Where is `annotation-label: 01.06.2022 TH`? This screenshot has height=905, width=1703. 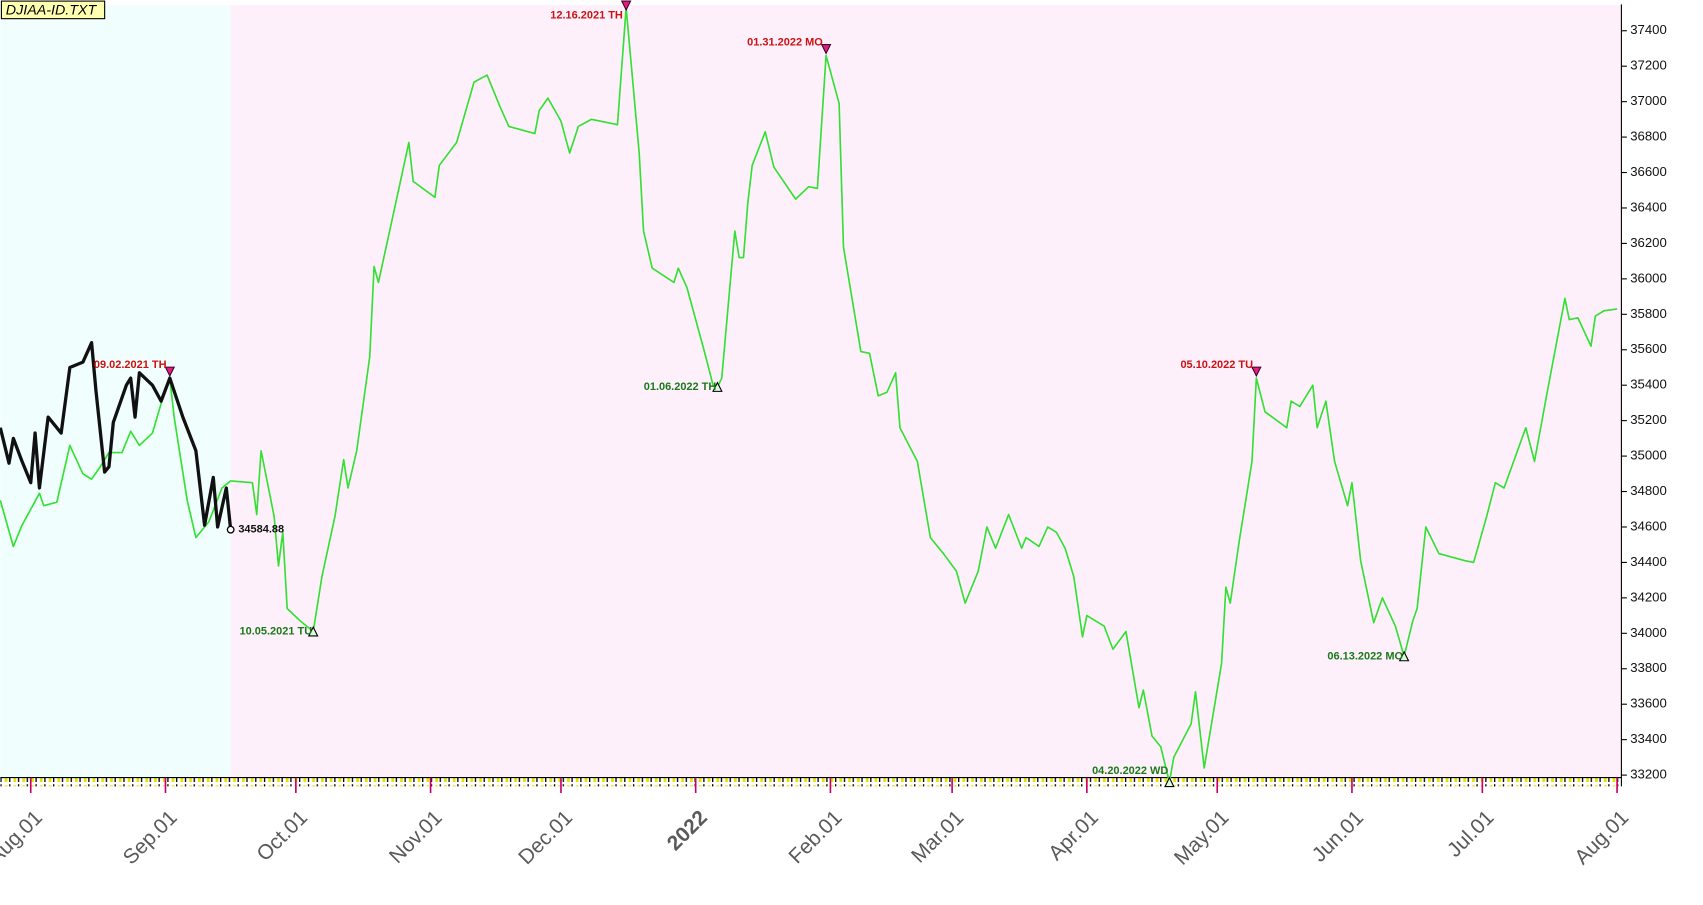
annotation-label: 01.06.2022 TH is located at coordinates (680, 387).